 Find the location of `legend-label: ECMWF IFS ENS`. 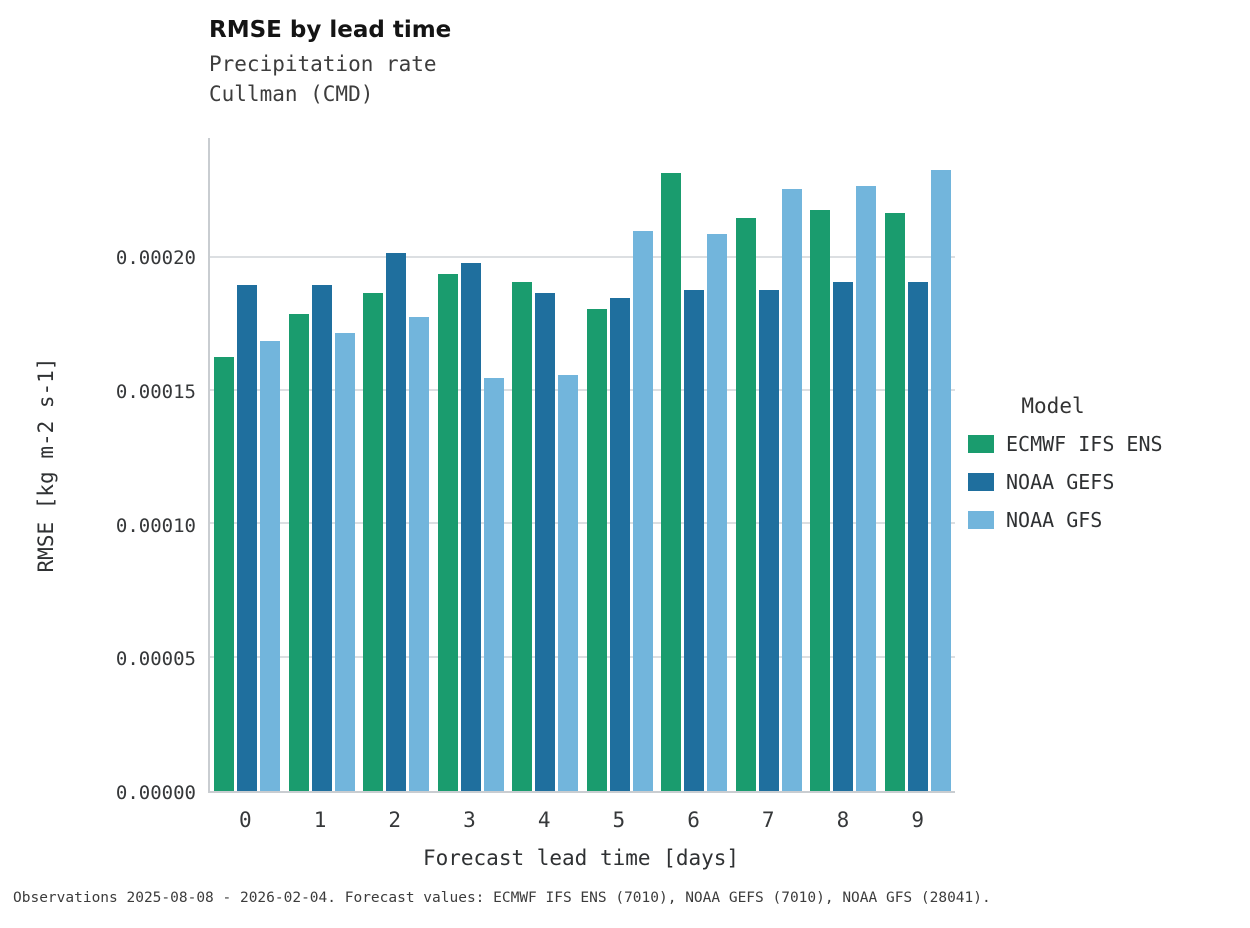

legend-label: ECMWF IFS ENS is located at coordinates (1084, 444).